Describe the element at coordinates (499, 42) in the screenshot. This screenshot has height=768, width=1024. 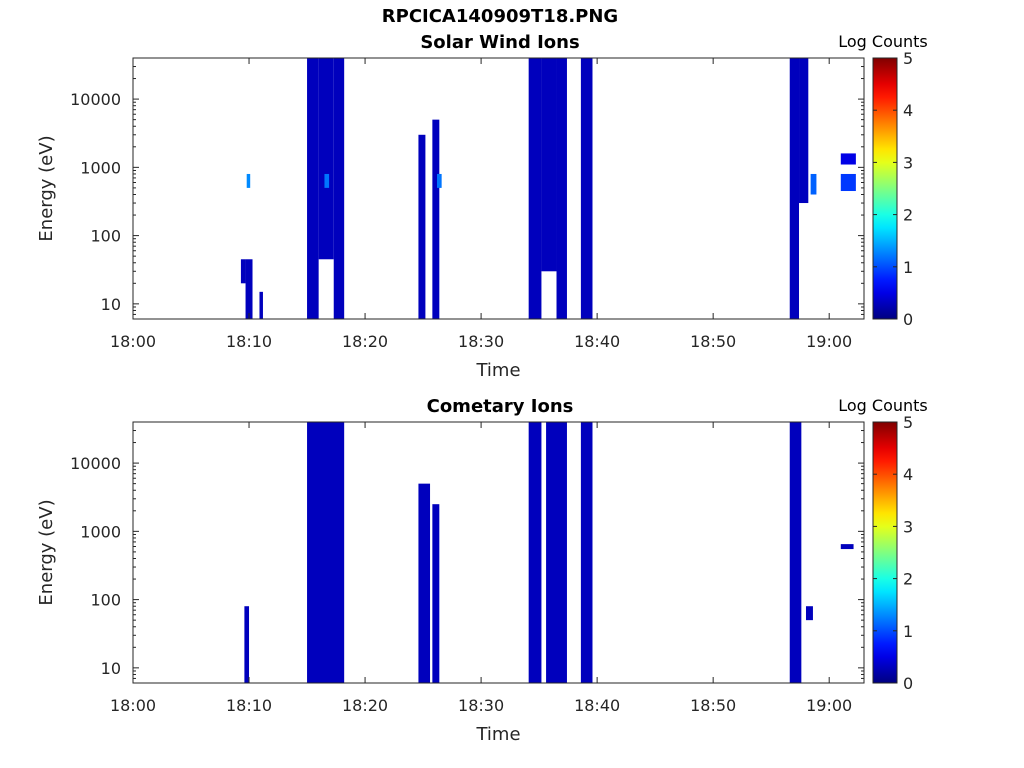
I see `panel-title: Solar Wind Ions` at that location.